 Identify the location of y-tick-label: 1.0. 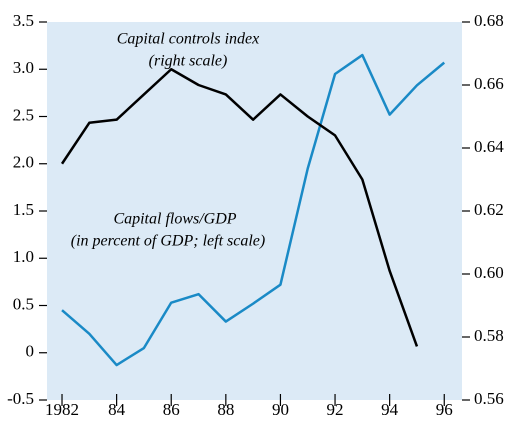
(23, 256).